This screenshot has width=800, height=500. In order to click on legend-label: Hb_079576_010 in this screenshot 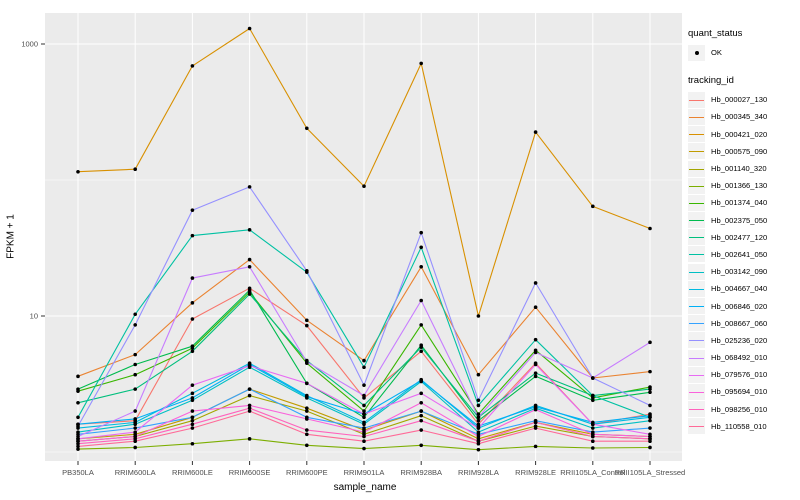, I will do `click(739, 375)`.